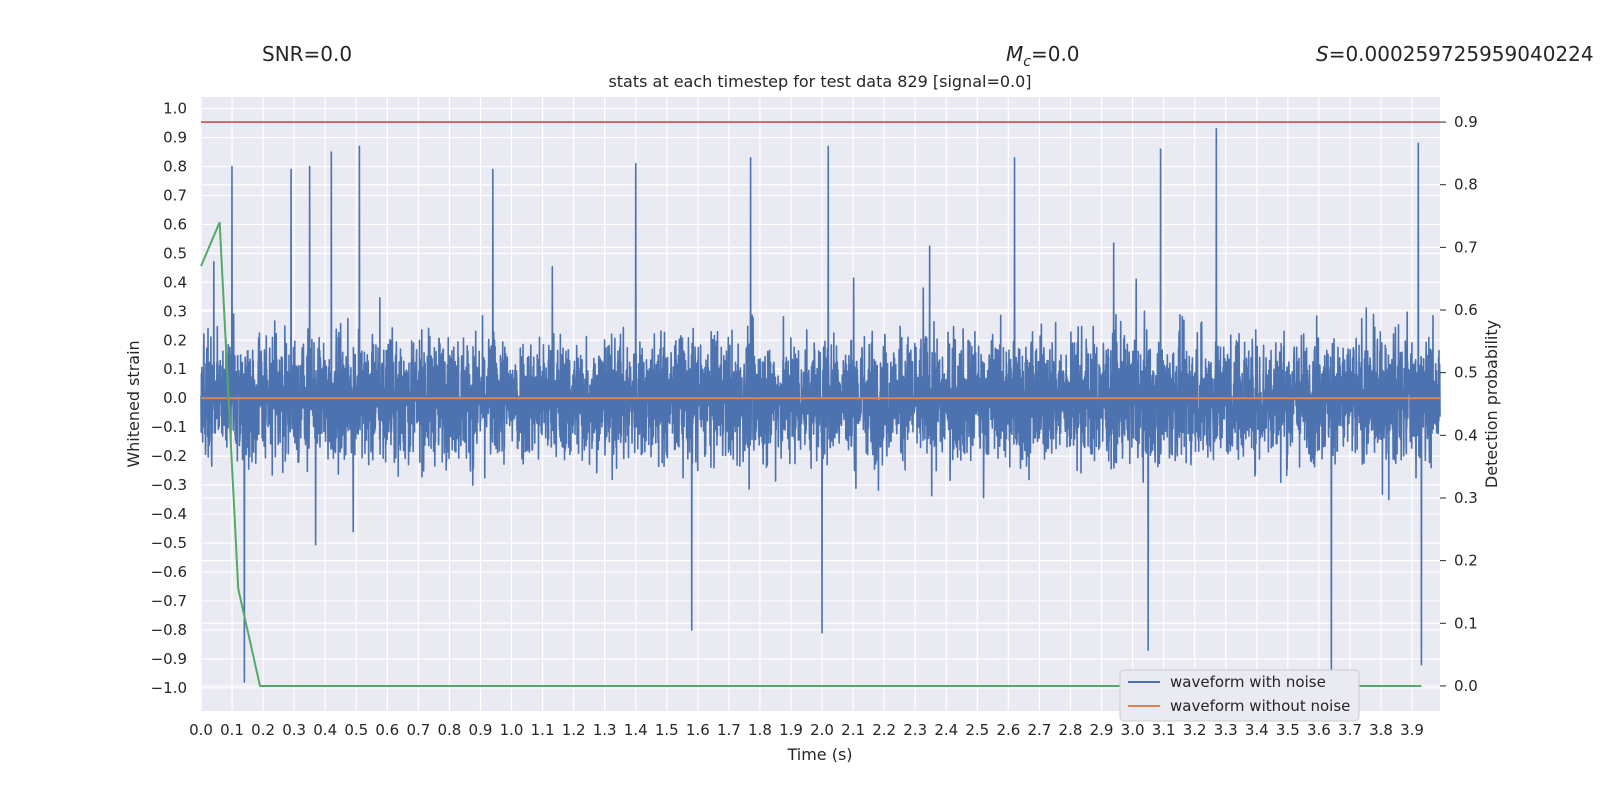  What do you see at coordinates (1133, 730) in the screenshot?
I see `x-tick-label: 3.0` at bounding box center [1133, 730].